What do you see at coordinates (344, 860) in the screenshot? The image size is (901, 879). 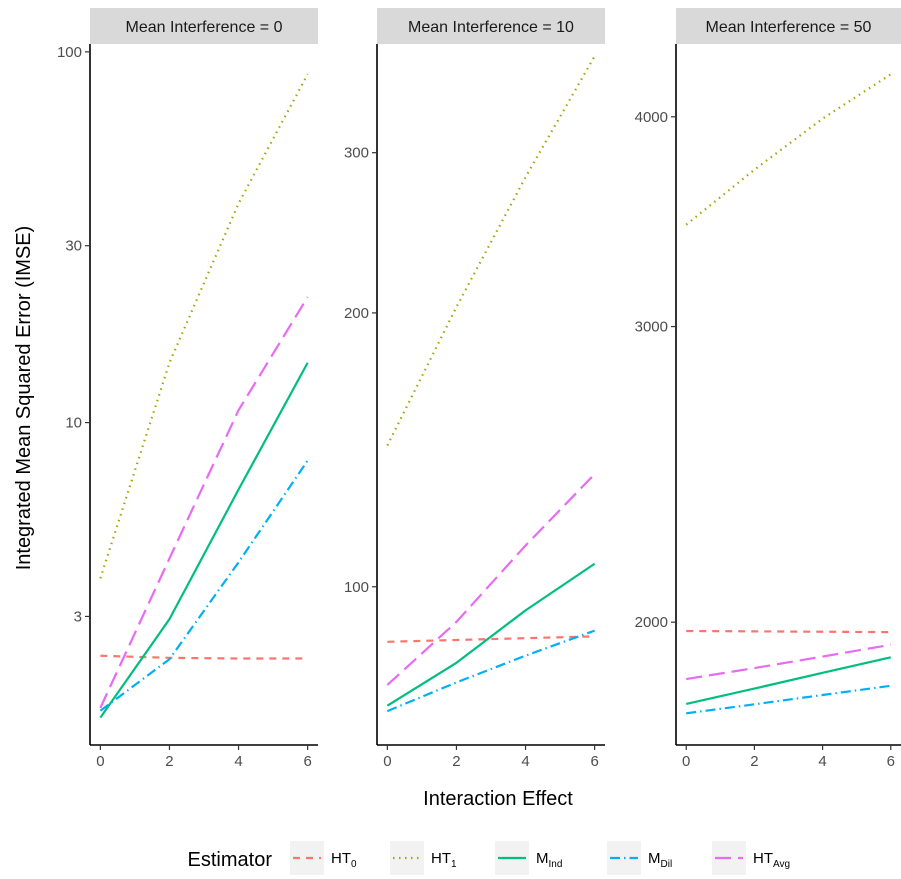 I see `legend-label: HT0` at bounding box center [344, 860].